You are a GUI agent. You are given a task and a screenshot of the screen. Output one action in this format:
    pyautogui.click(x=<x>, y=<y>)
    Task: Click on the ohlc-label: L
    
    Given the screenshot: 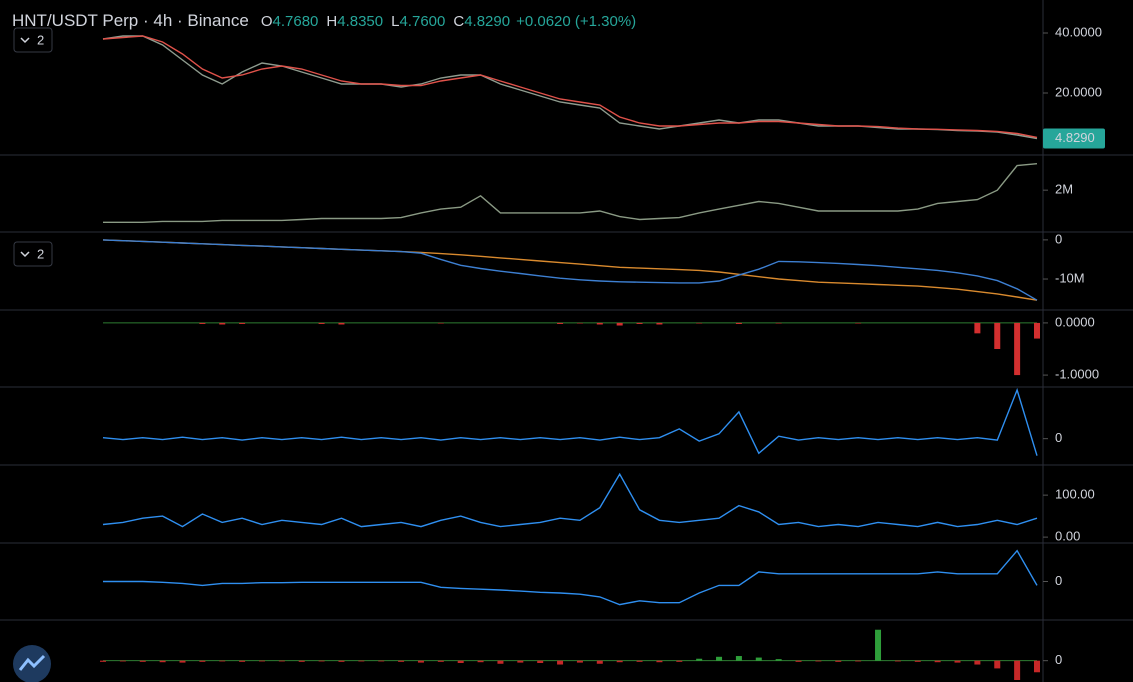 What is the action you would take?
    pyautogui.click(x=395, y=21)
    